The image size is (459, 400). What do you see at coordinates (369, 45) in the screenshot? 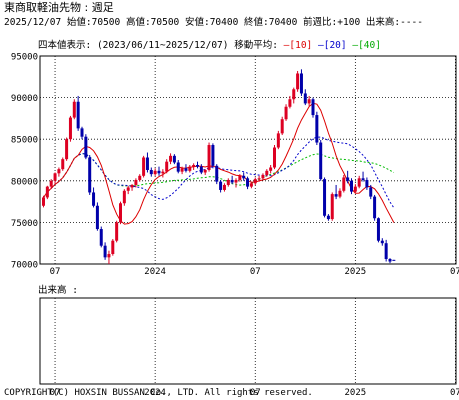
I see `legend-ma40: [40]` at bounding box center [369, 45].